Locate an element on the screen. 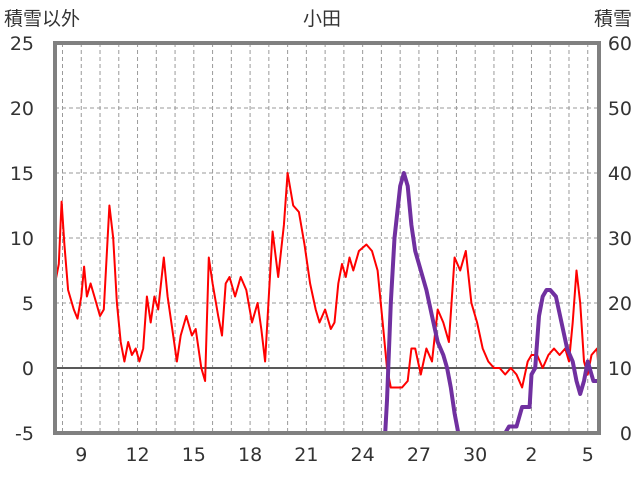 The height and width of the screenshot is (501, 636). right-tick-label: 10 is located at coordinates (620, 369).